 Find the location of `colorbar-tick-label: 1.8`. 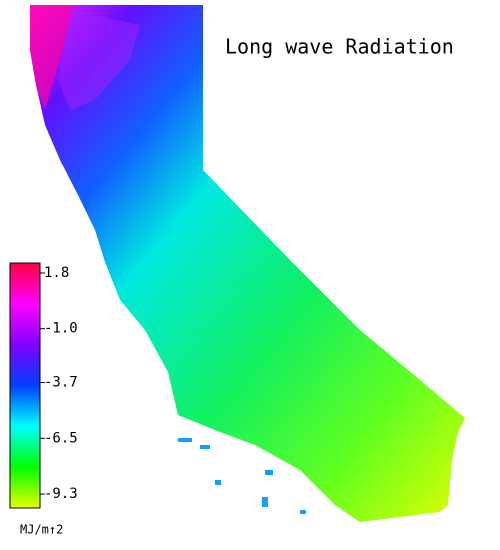

colorbar-tick-label: 1.8 is located at coordinates (56, 273).